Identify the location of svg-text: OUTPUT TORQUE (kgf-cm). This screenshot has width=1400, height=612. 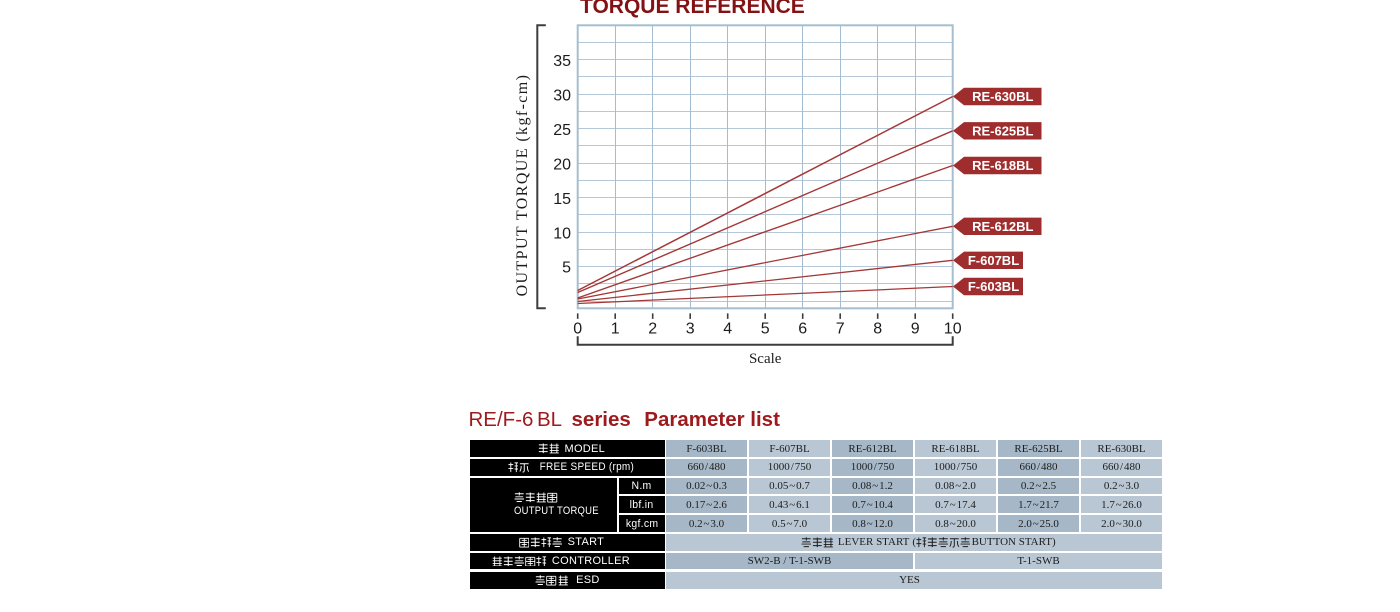
(522, 185).